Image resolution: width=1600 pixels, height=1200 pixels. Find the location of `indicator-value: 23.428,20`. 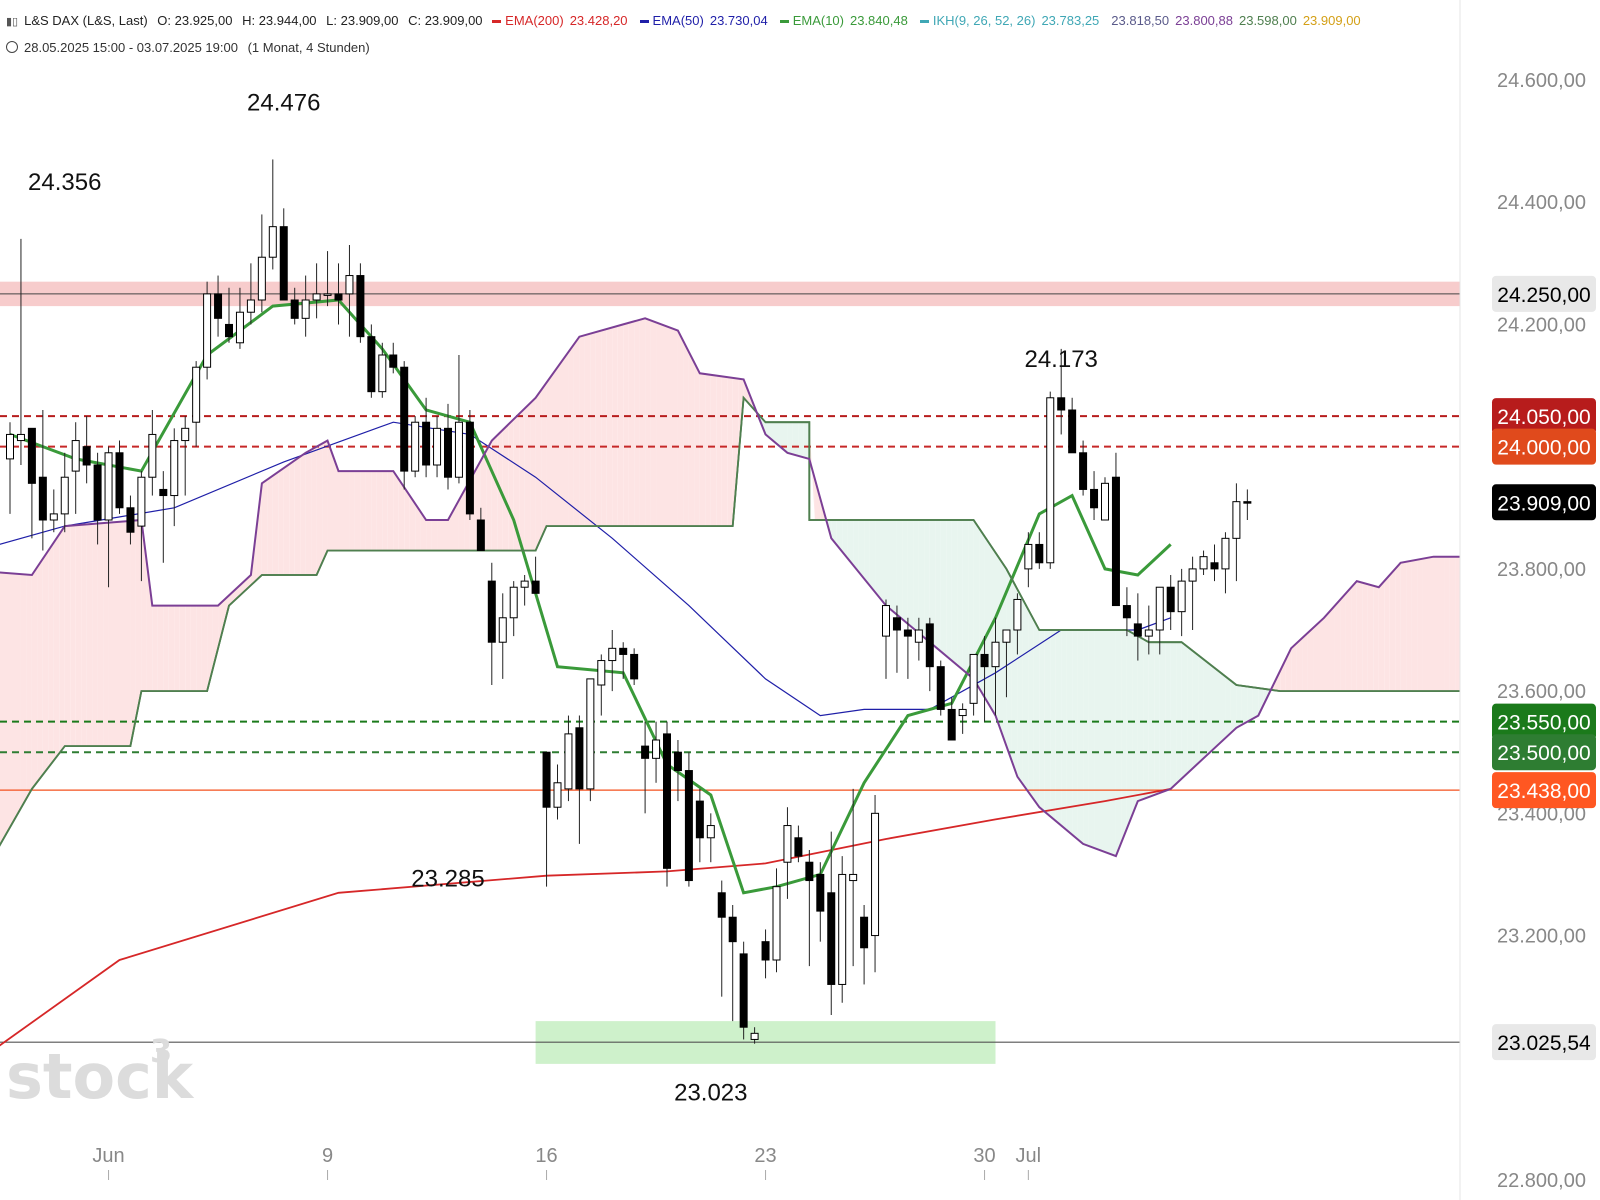

indicator-value: 23.428,20 is located at coordinates (598, 20).